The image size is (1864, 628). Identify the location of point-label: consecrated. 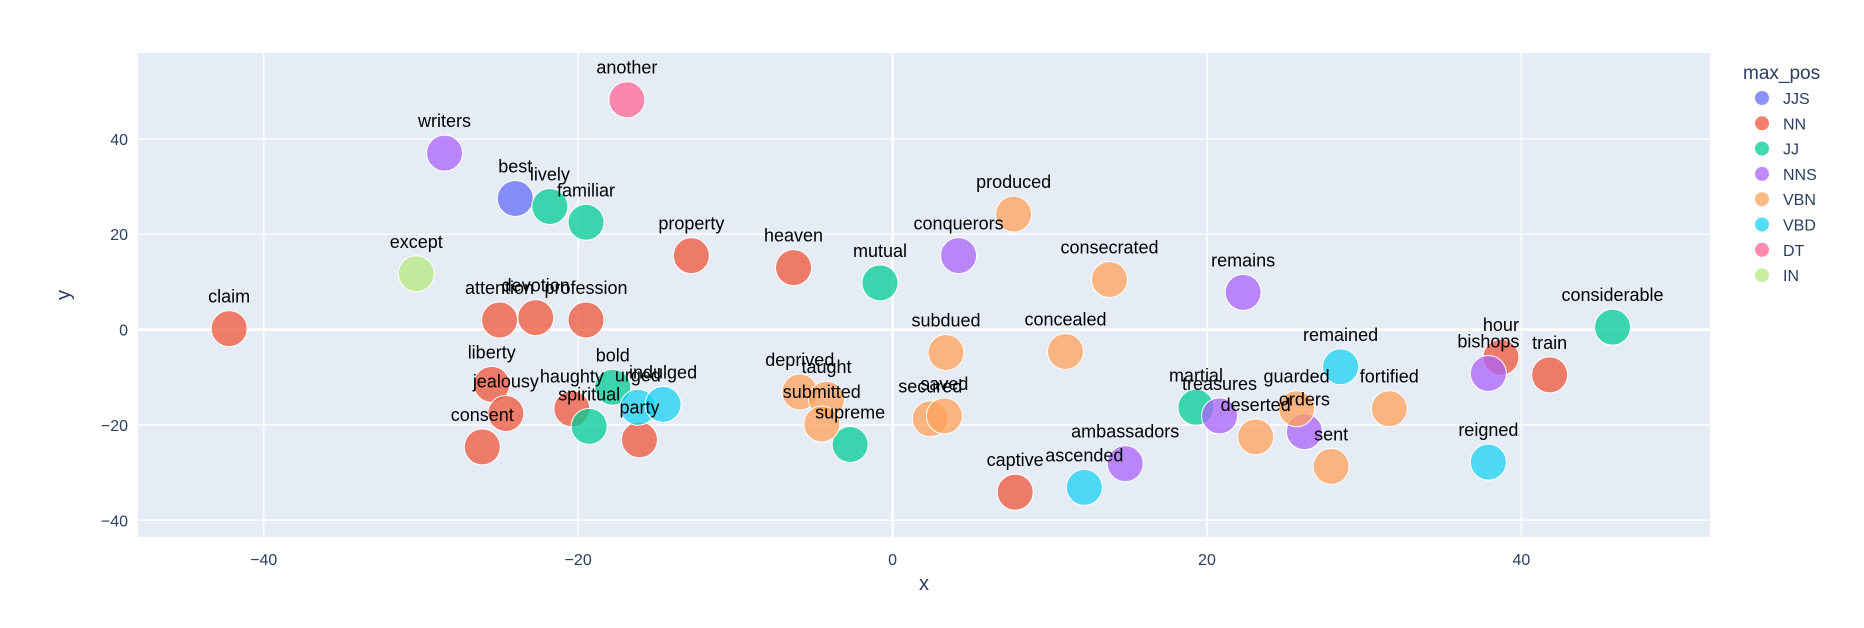
(1109, 248).